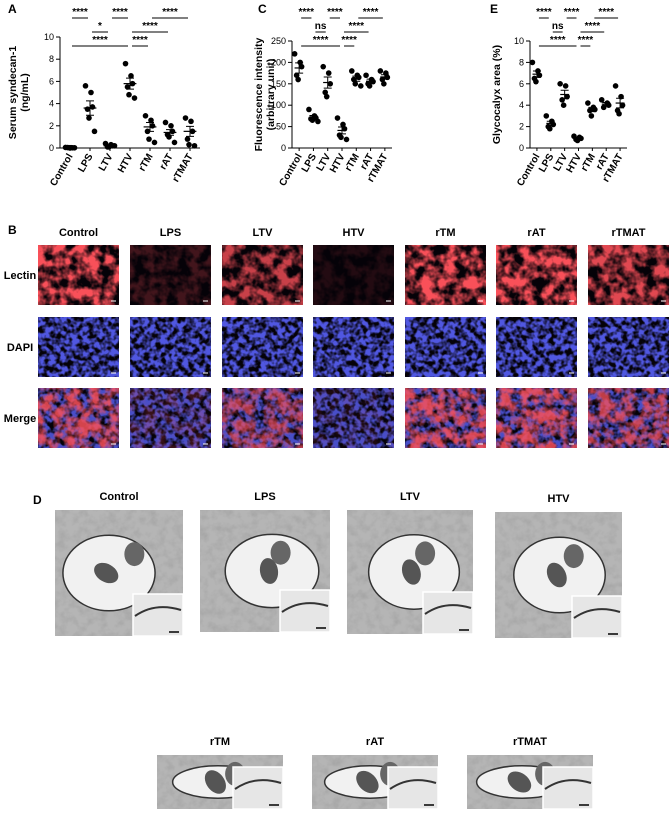 The width and height of the screenshot is (669, 814). Describe the element at coordinates (628, 233) in the screenshot. I see `column-label: rTMAT` at that location.